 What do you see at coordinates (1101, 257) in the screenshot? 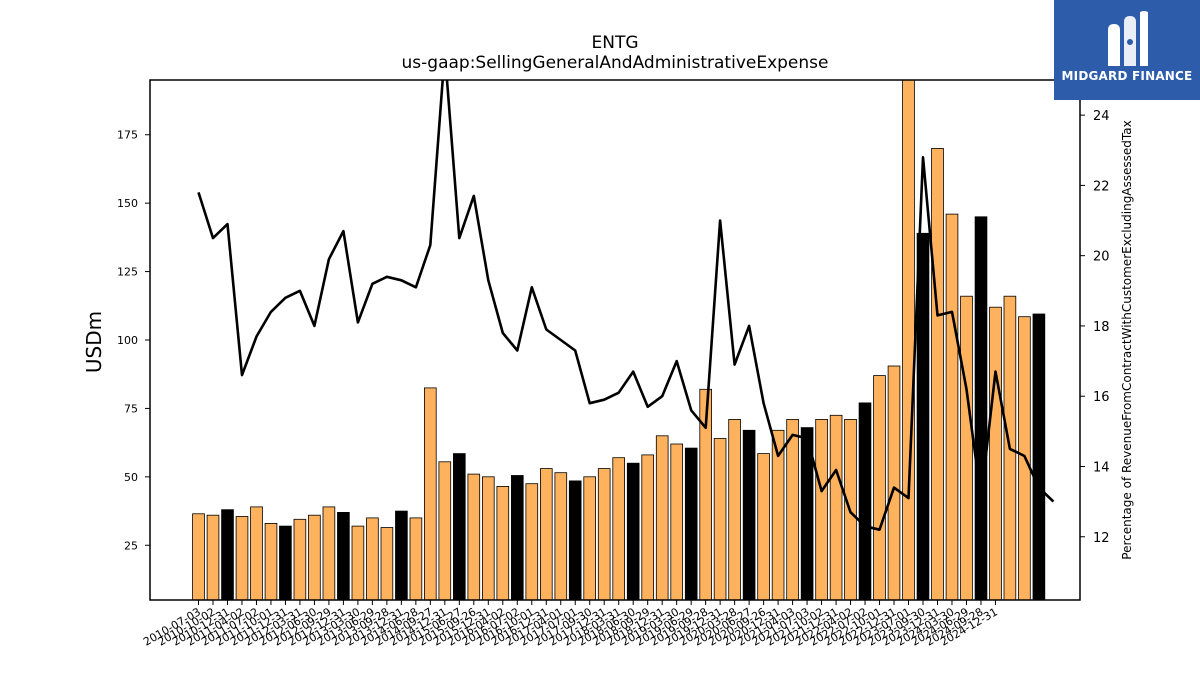
I see `y2-tick-label: 20` at bounding box center [1101, 257].